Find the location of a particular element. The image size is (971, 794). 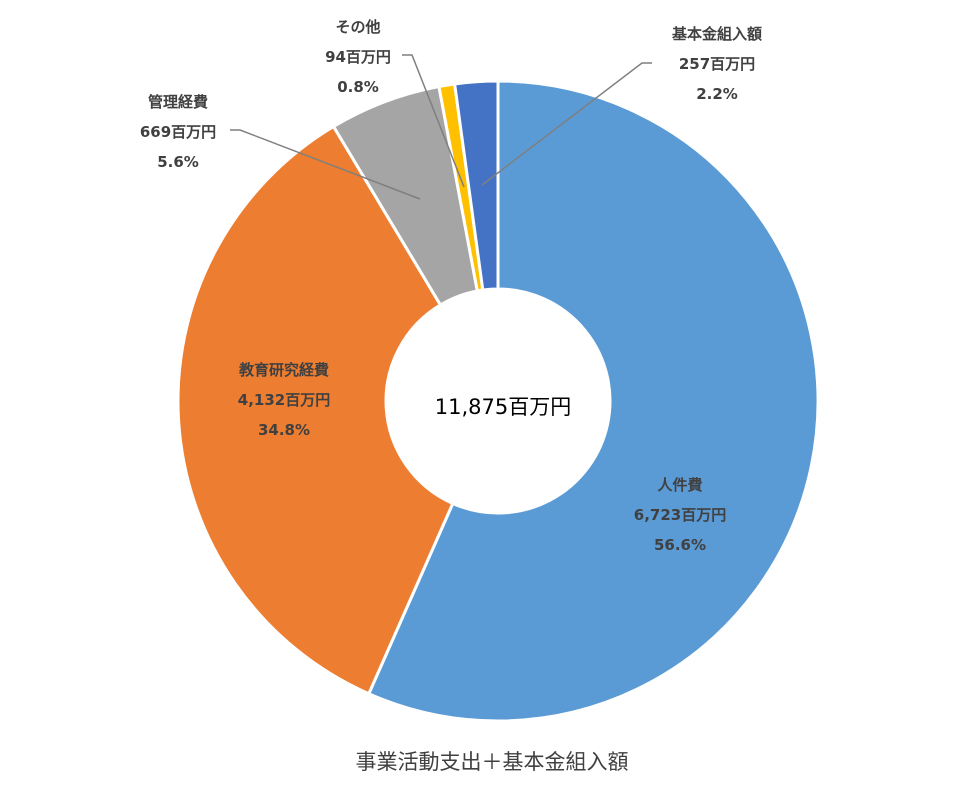

leader-line-kihonkin is located at coordinates (566, 124).